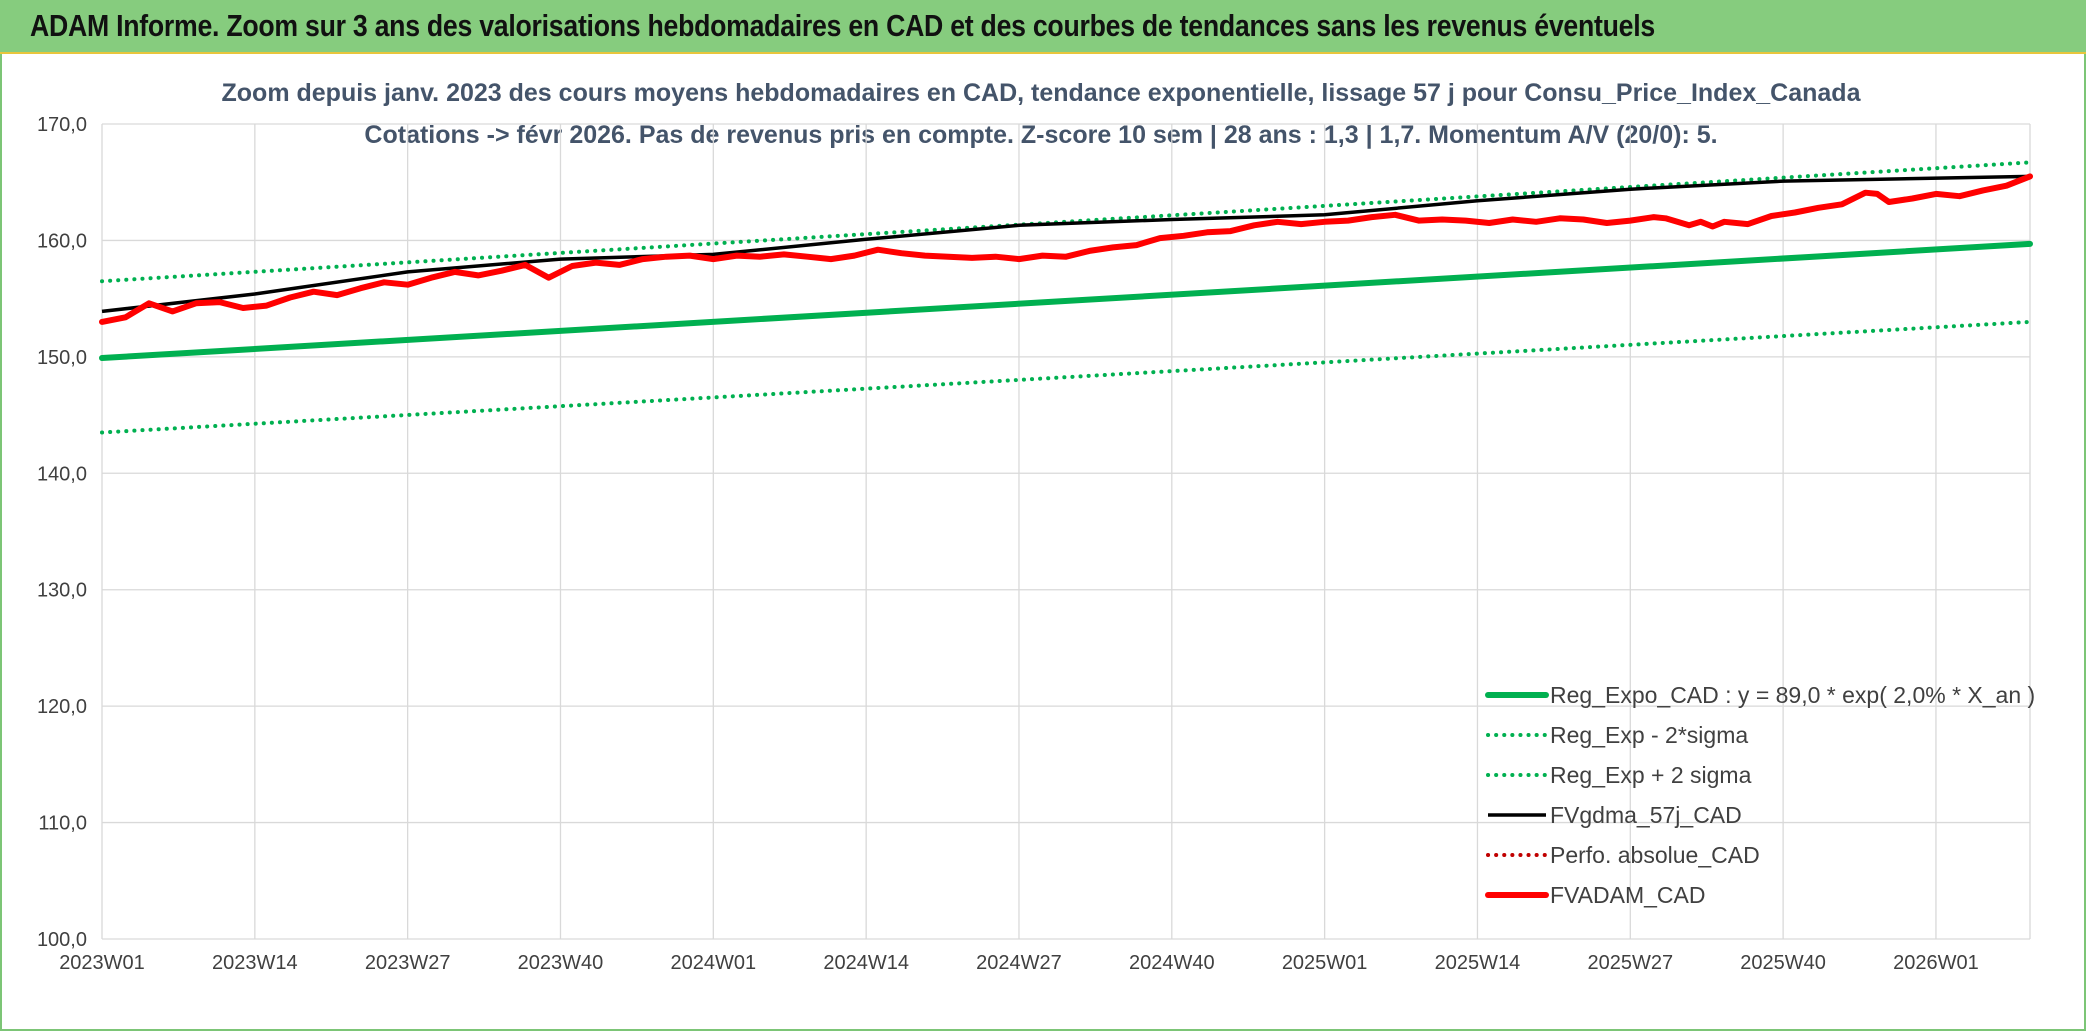 The image size is (2086, 1031). Describe the element at coordinates (1172, 963) in the screenshot. I see `x-tick-label: 2024W40` at that location.